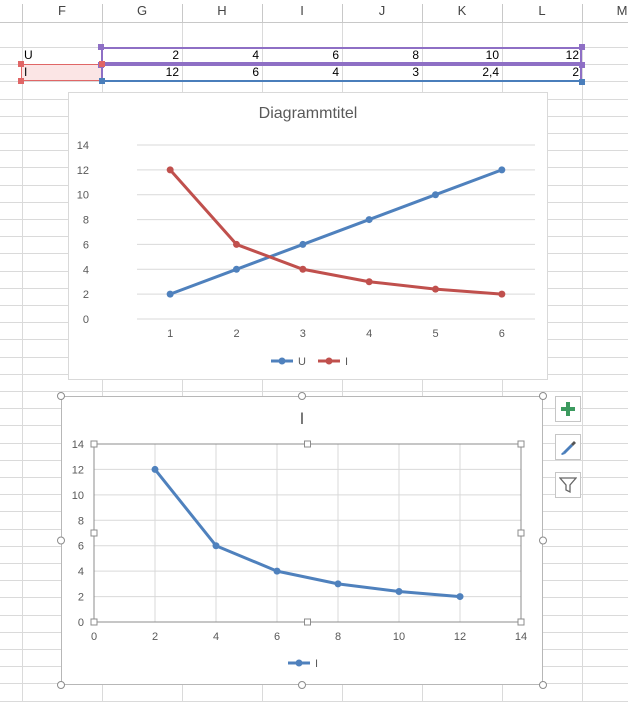 This screenshot has width=628, height=702. I want to click on chart-styles-button, so click(568, 447).